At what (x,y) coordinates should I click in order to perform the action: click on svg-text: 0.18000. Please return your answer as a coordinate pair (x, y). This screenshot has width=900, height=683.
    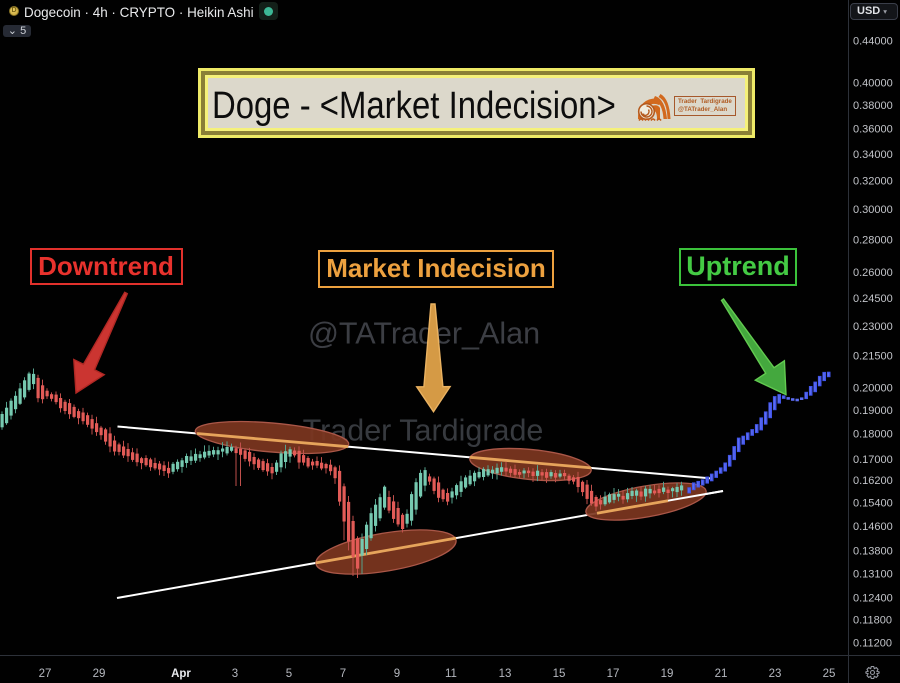
    Looking at the image, I should click on (873, 435).